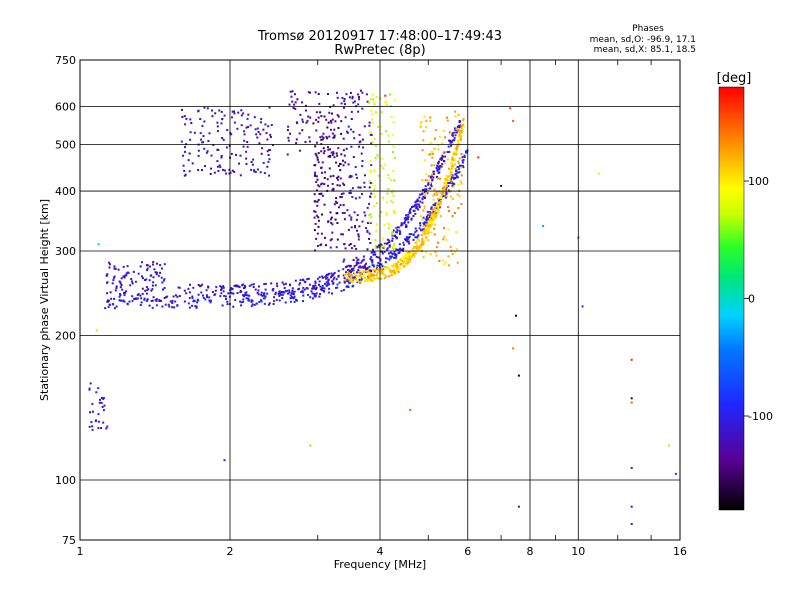  I want to click on isolated-point, so click(598, 173).